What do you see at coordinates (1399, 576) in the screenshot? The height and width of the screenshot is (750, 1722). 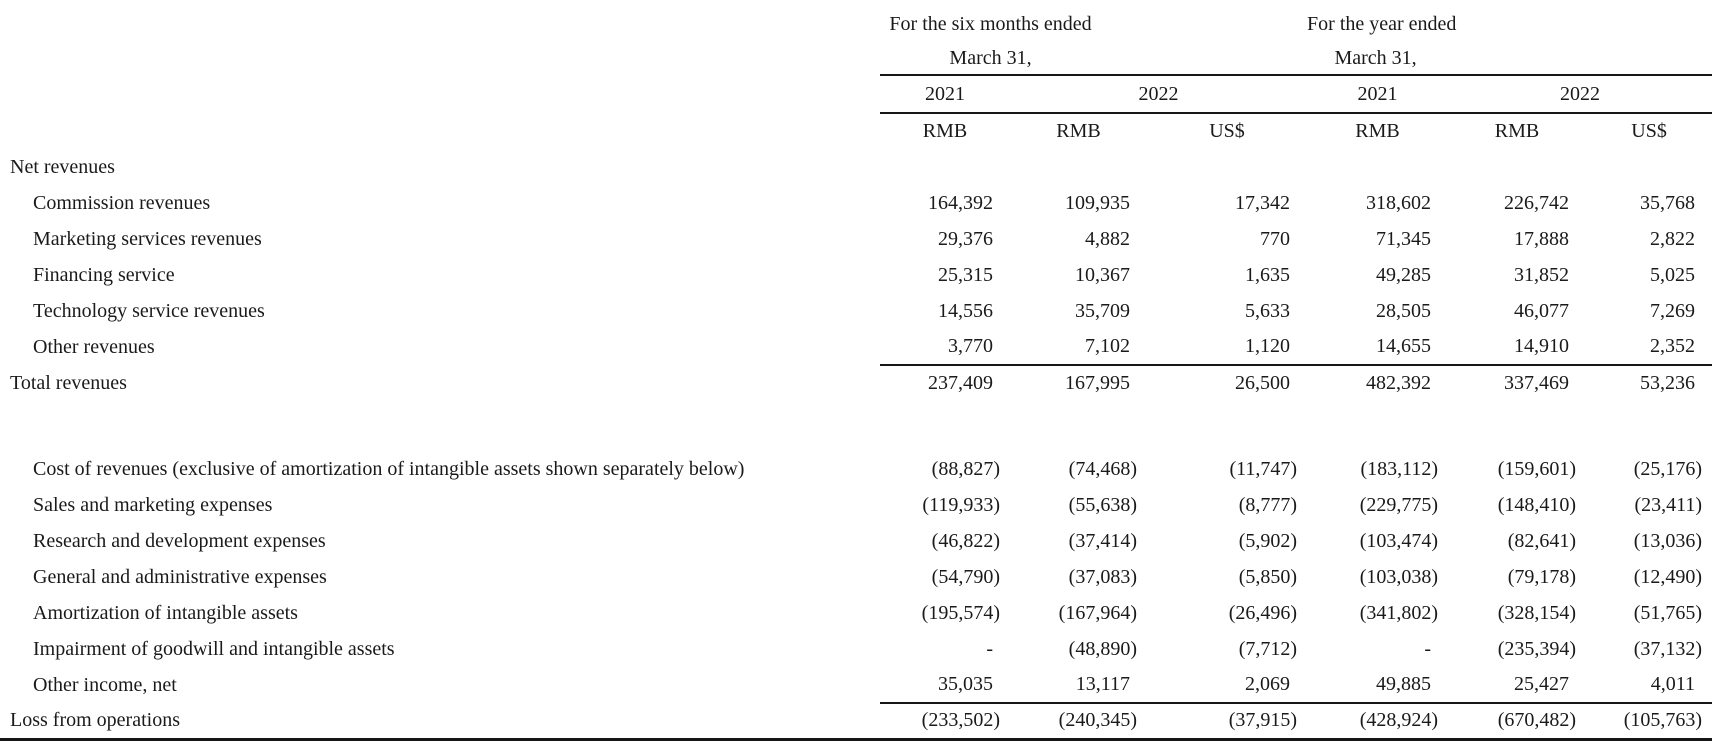 I see `value-cell: (103,038)` at bounding box center [1399, 576].